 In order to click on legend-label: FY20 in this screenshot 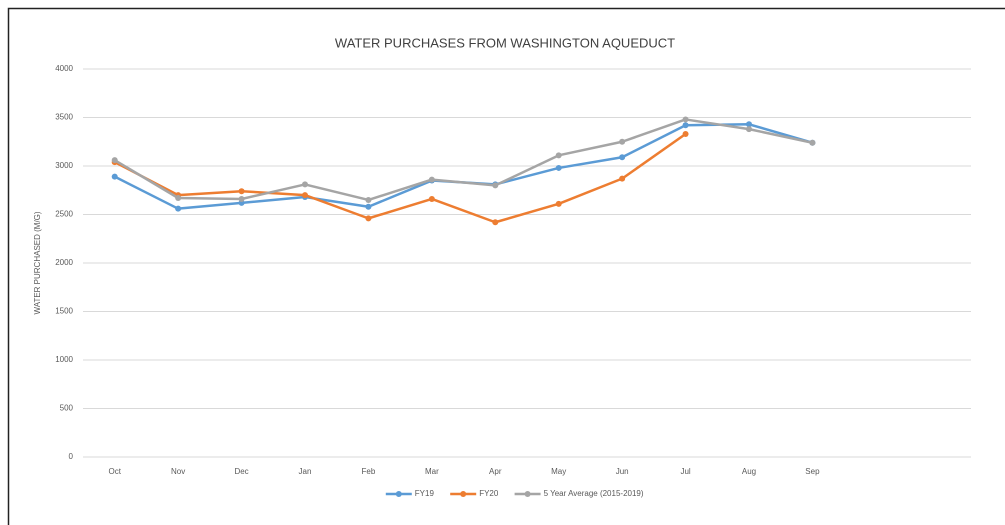, I will do `click(489, 493)`.